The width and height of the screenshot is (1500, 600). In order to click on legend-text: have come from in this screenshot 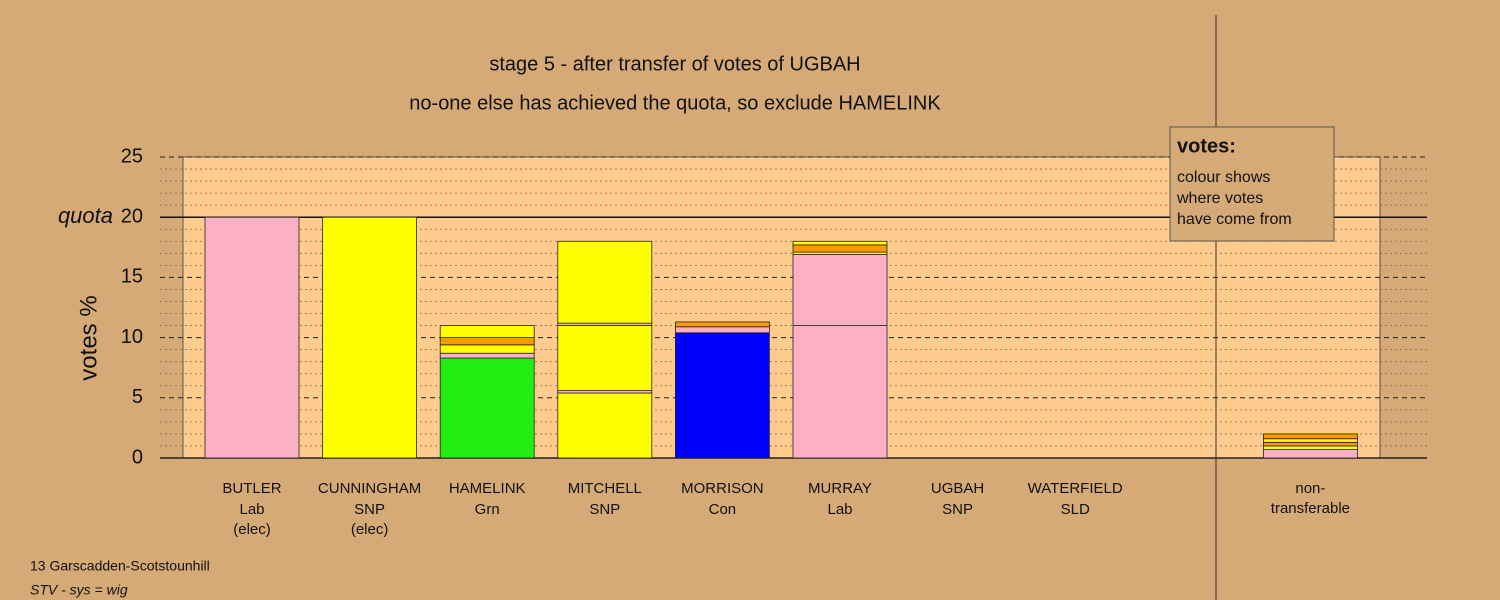, I will do `click(1234, 219)`.